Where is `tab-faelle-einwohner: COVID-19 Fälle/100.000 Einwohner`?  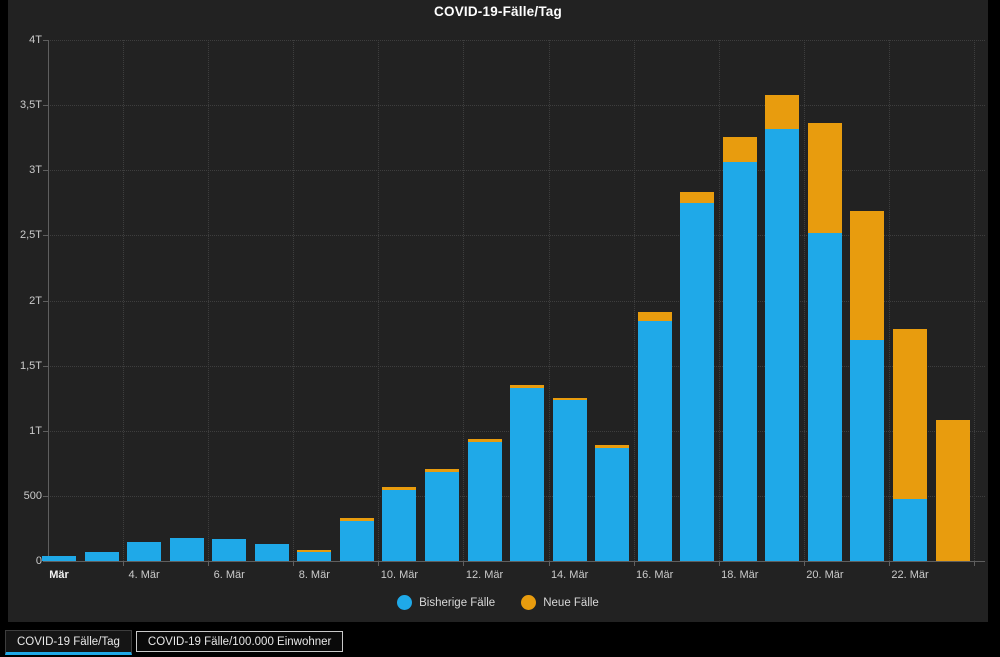
tab-faelle-einwohner: COVID-19 Fälle/100.000 Einwohner is located at coordinates (239, 641).